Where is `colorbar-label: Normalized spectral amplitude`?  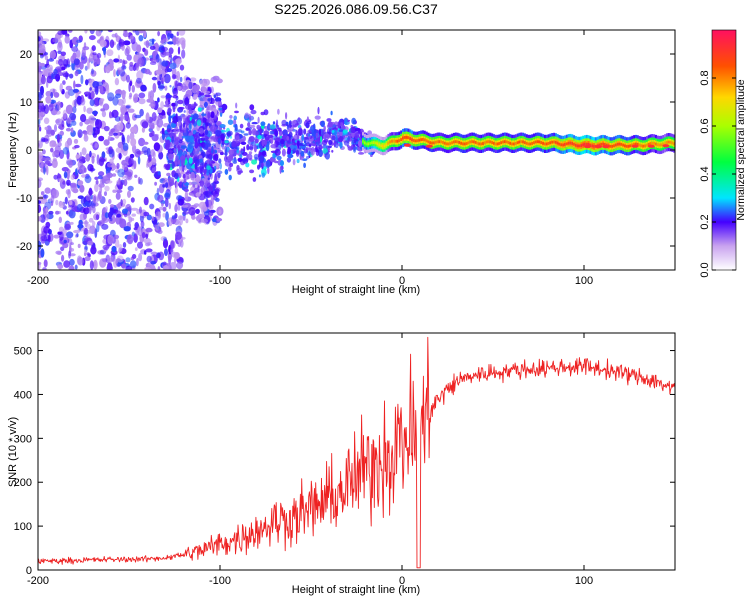 colorbar-label: Normalized spectral amplitude is located at coordinates (741, 149).